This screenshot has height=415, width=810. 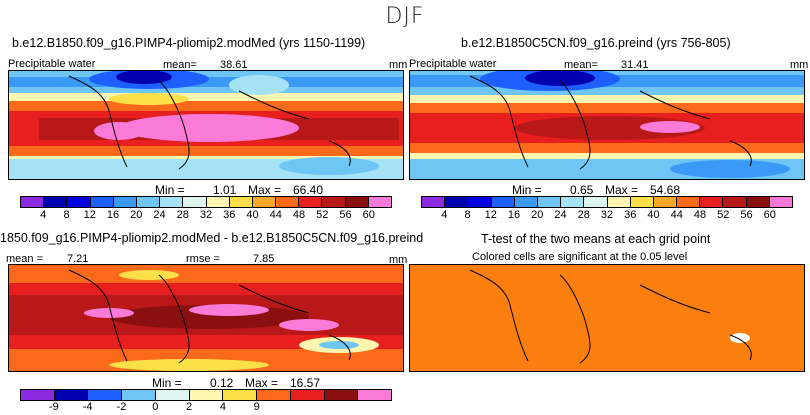 I want to click on panel2-colorbar-ticks: 4 8 12 16 20 24 28 32 36 40 44 48 52 56 60, so click(x=607, y=216).